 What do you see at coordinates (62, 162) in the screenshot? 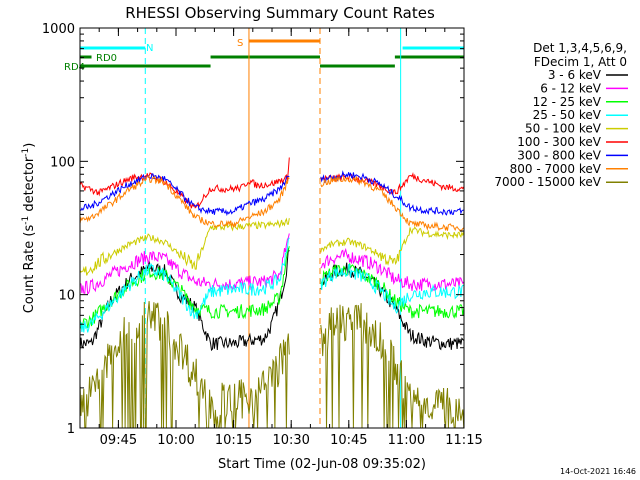
I see `y-tick-label: 100` at bounding box center [62, 162].